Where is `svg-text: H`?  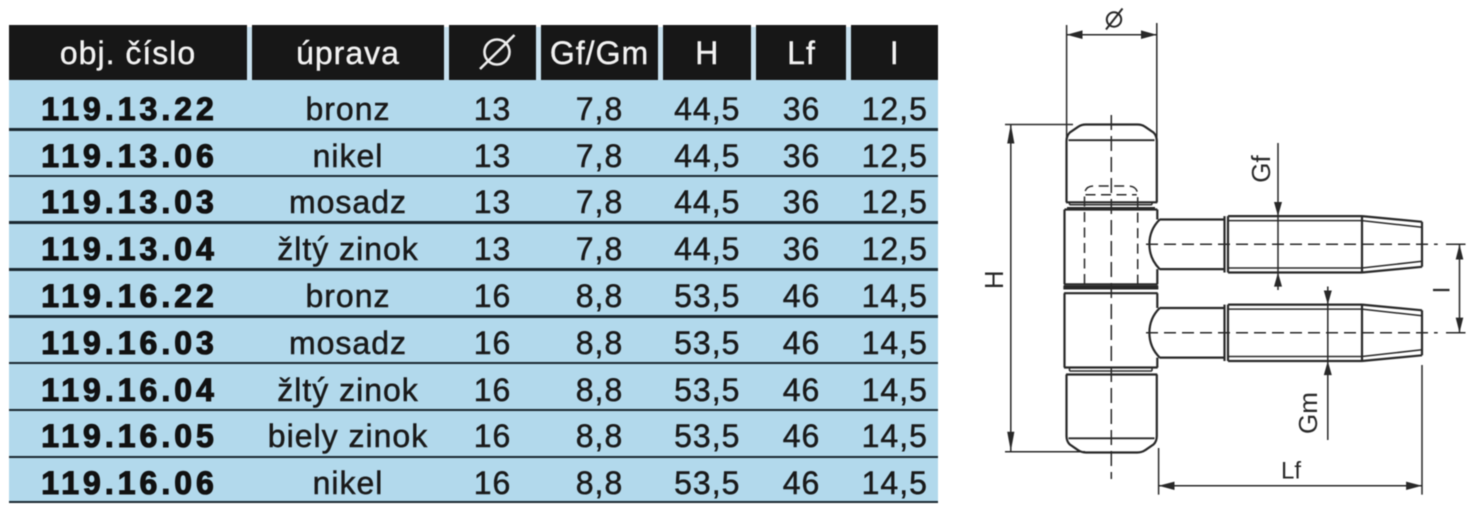
svg-text: H is located at coordinates (994, 279).